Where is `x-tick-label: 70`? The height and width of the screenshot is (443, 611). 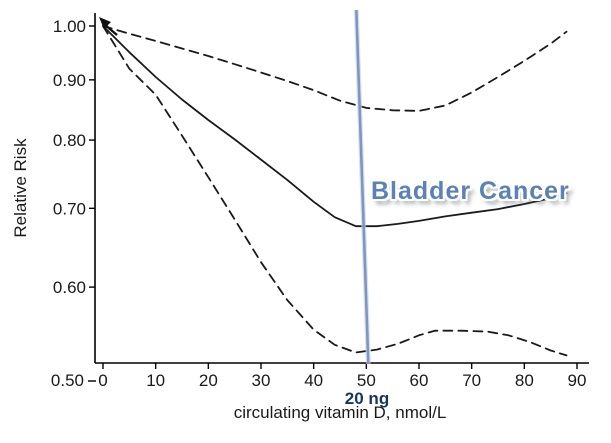
x-tick-label: 70 is located at coordinates (471, 380).